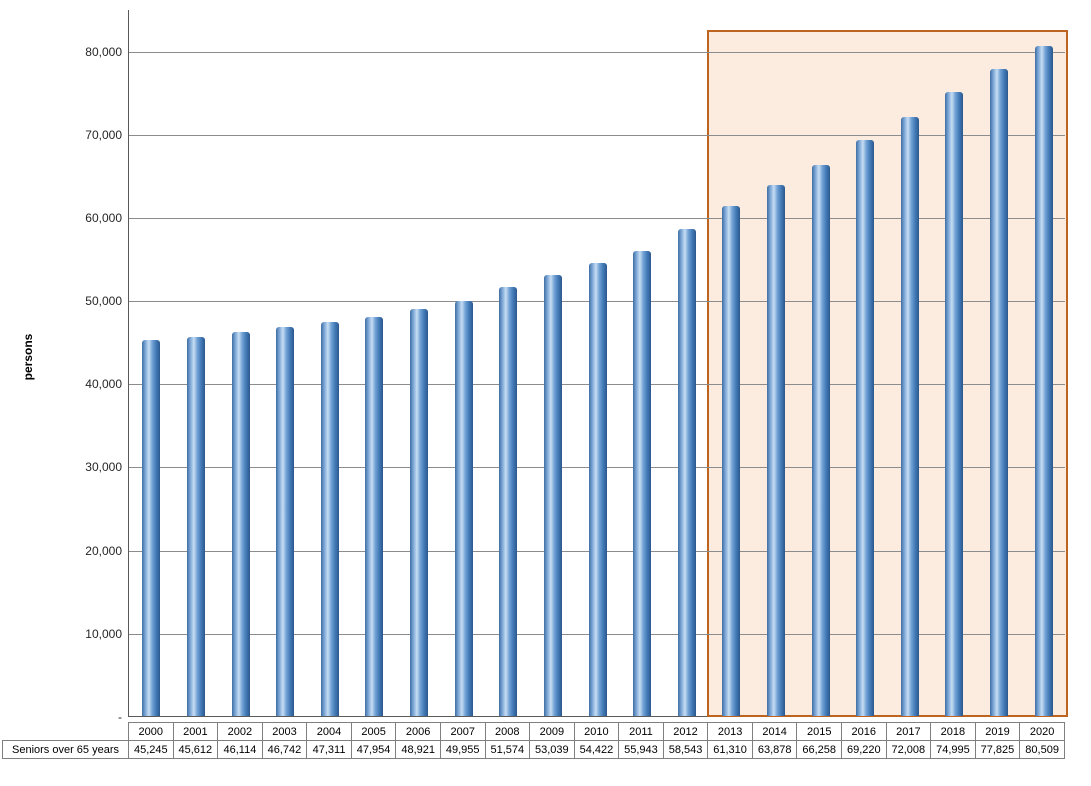 This screenshot has height=786, width=1091. Describe the element at coordinates (774, 749) in the screenshot. I see `value-cell: 63,878` at that location.